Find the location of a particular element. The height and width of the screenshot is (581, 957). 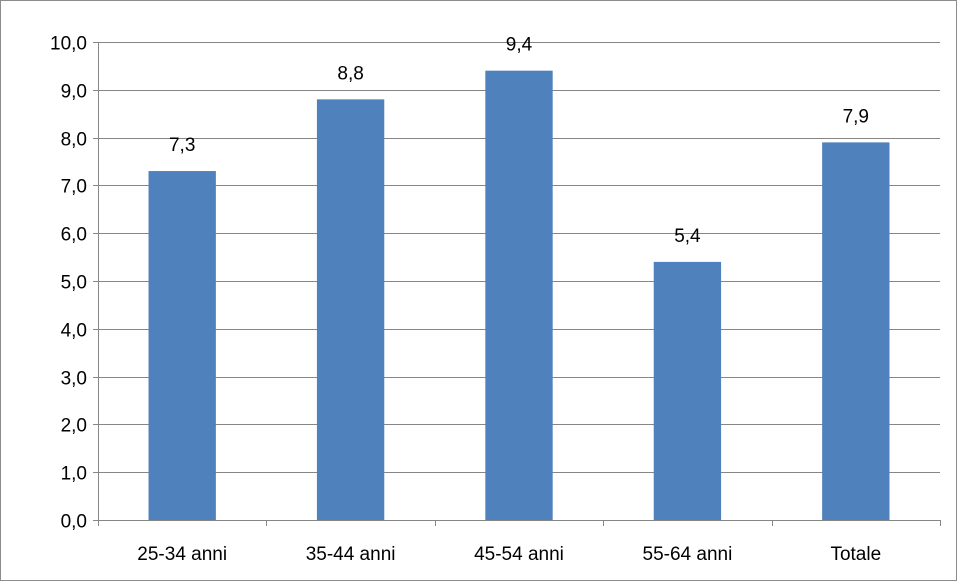

y-tick-label-7: 7,0 is located at coordinates (74, 187).